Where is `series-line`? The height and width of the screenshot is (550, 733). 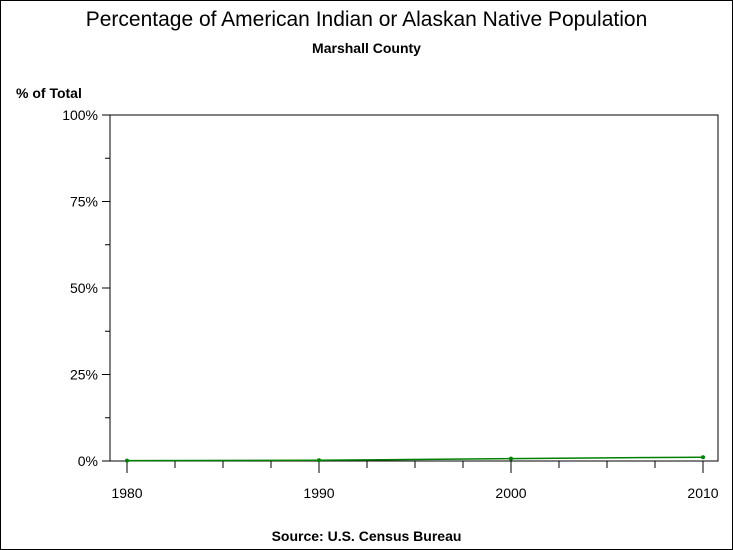 series-line is located at coordinates (415, 459).